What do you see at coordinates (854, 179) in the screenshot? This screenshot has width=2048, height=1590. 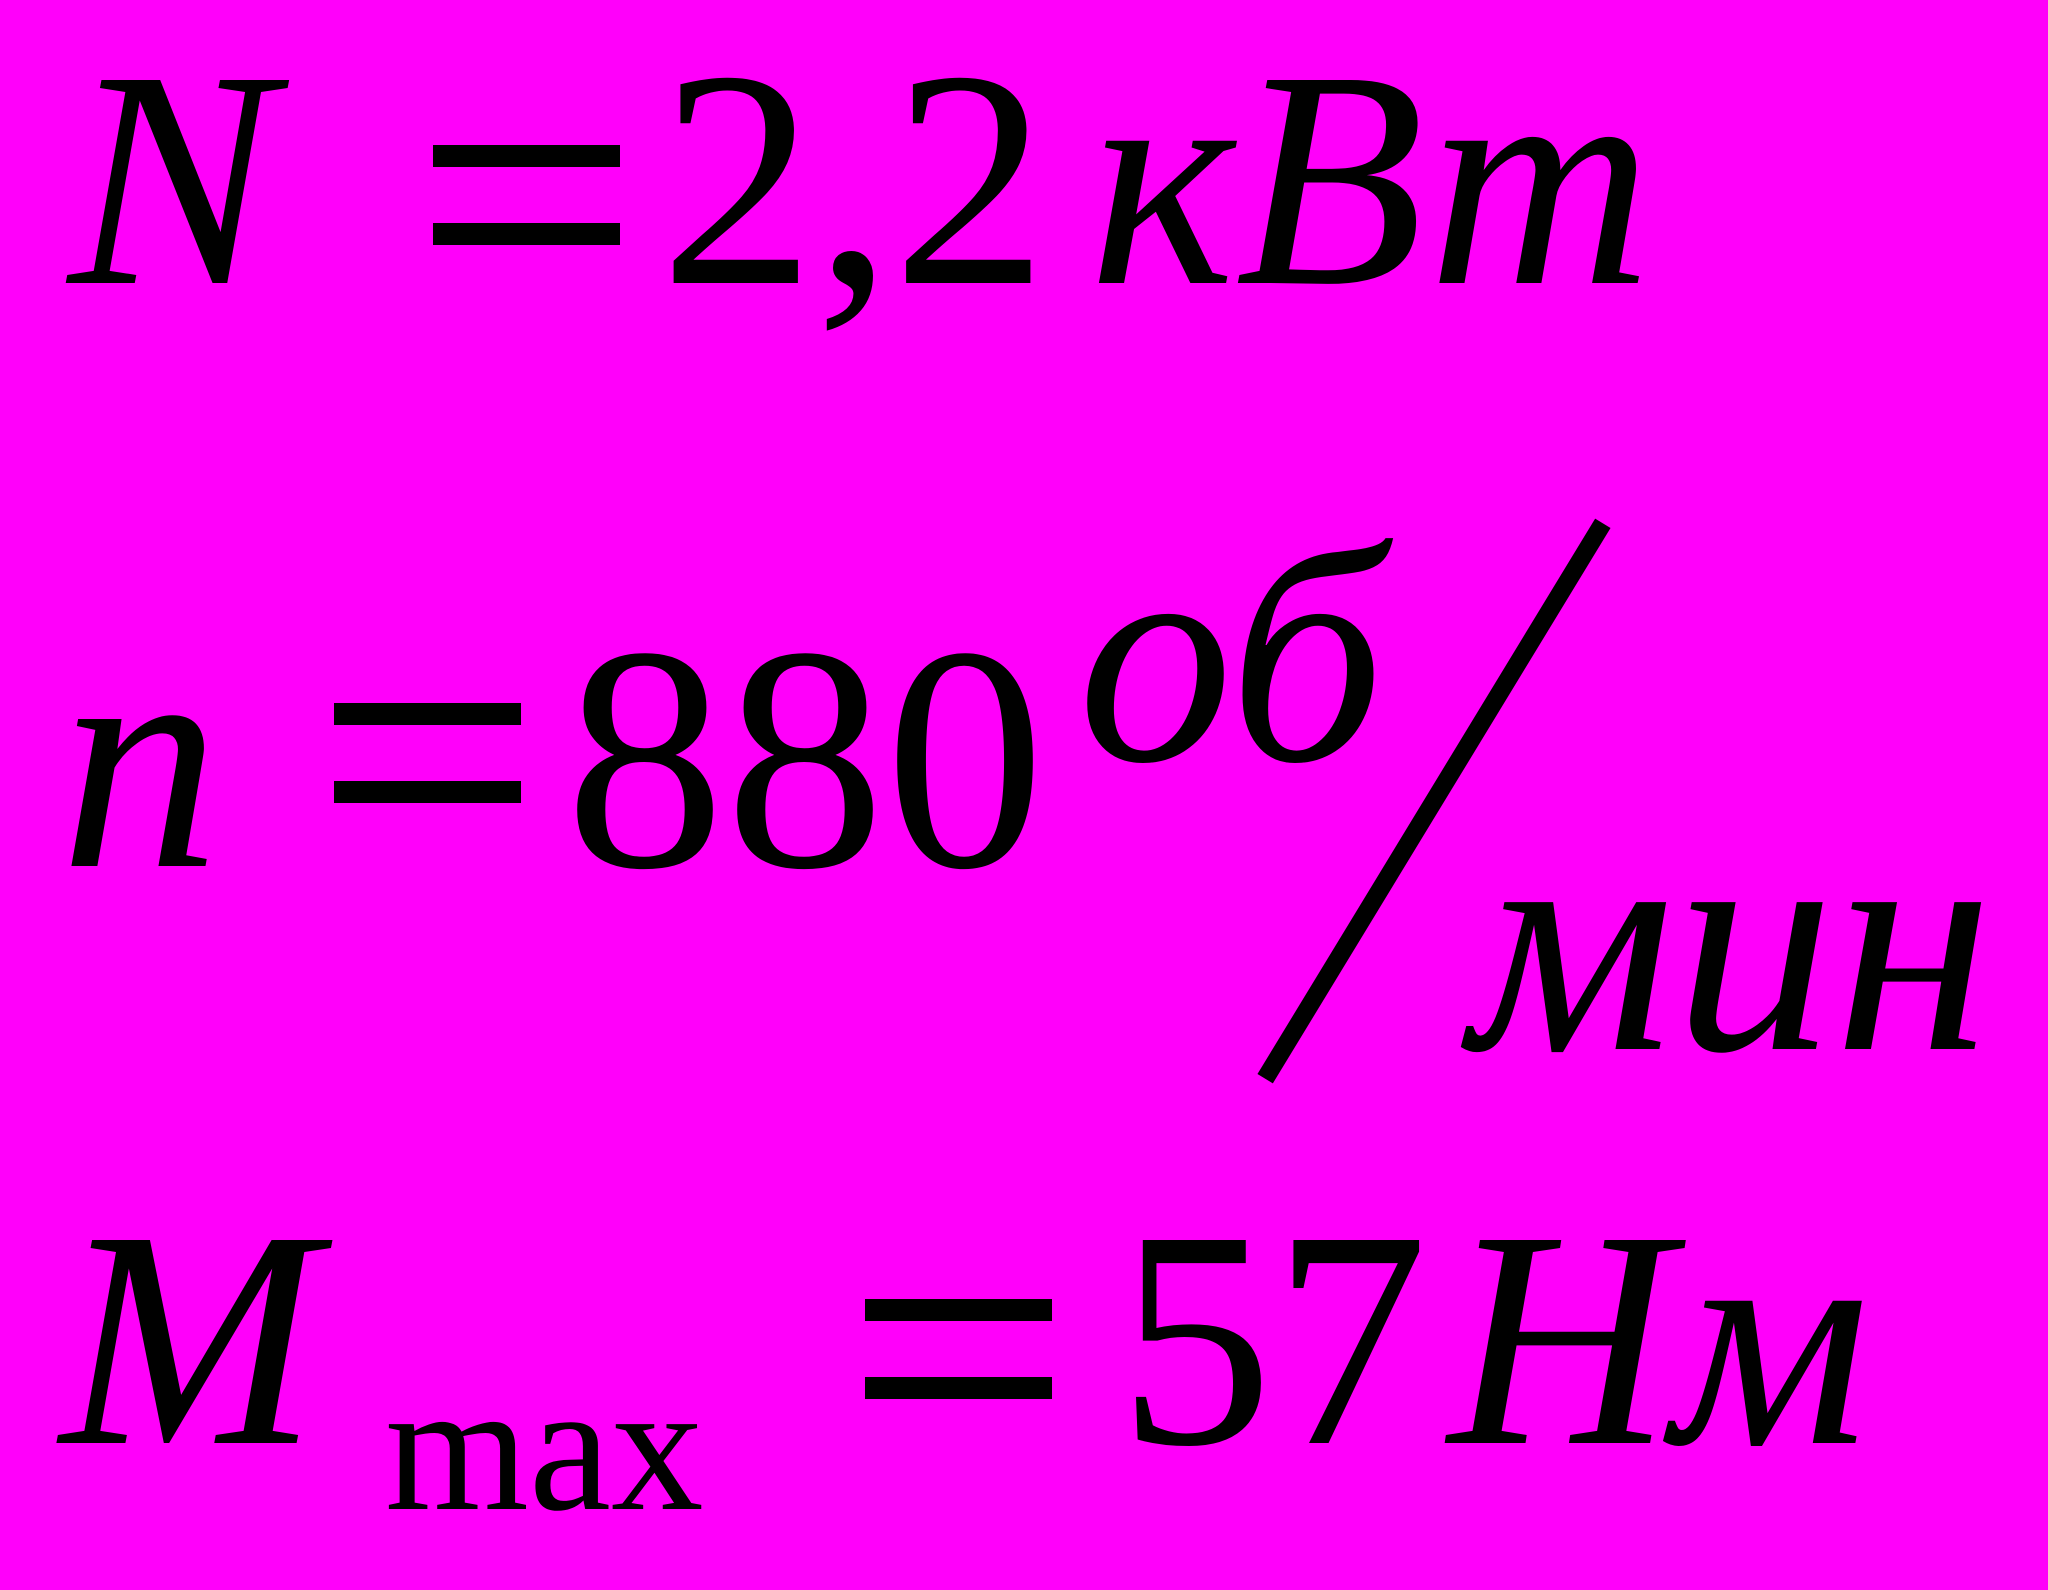 I see `power-value: 2,2` at bounding box center [854, 179].